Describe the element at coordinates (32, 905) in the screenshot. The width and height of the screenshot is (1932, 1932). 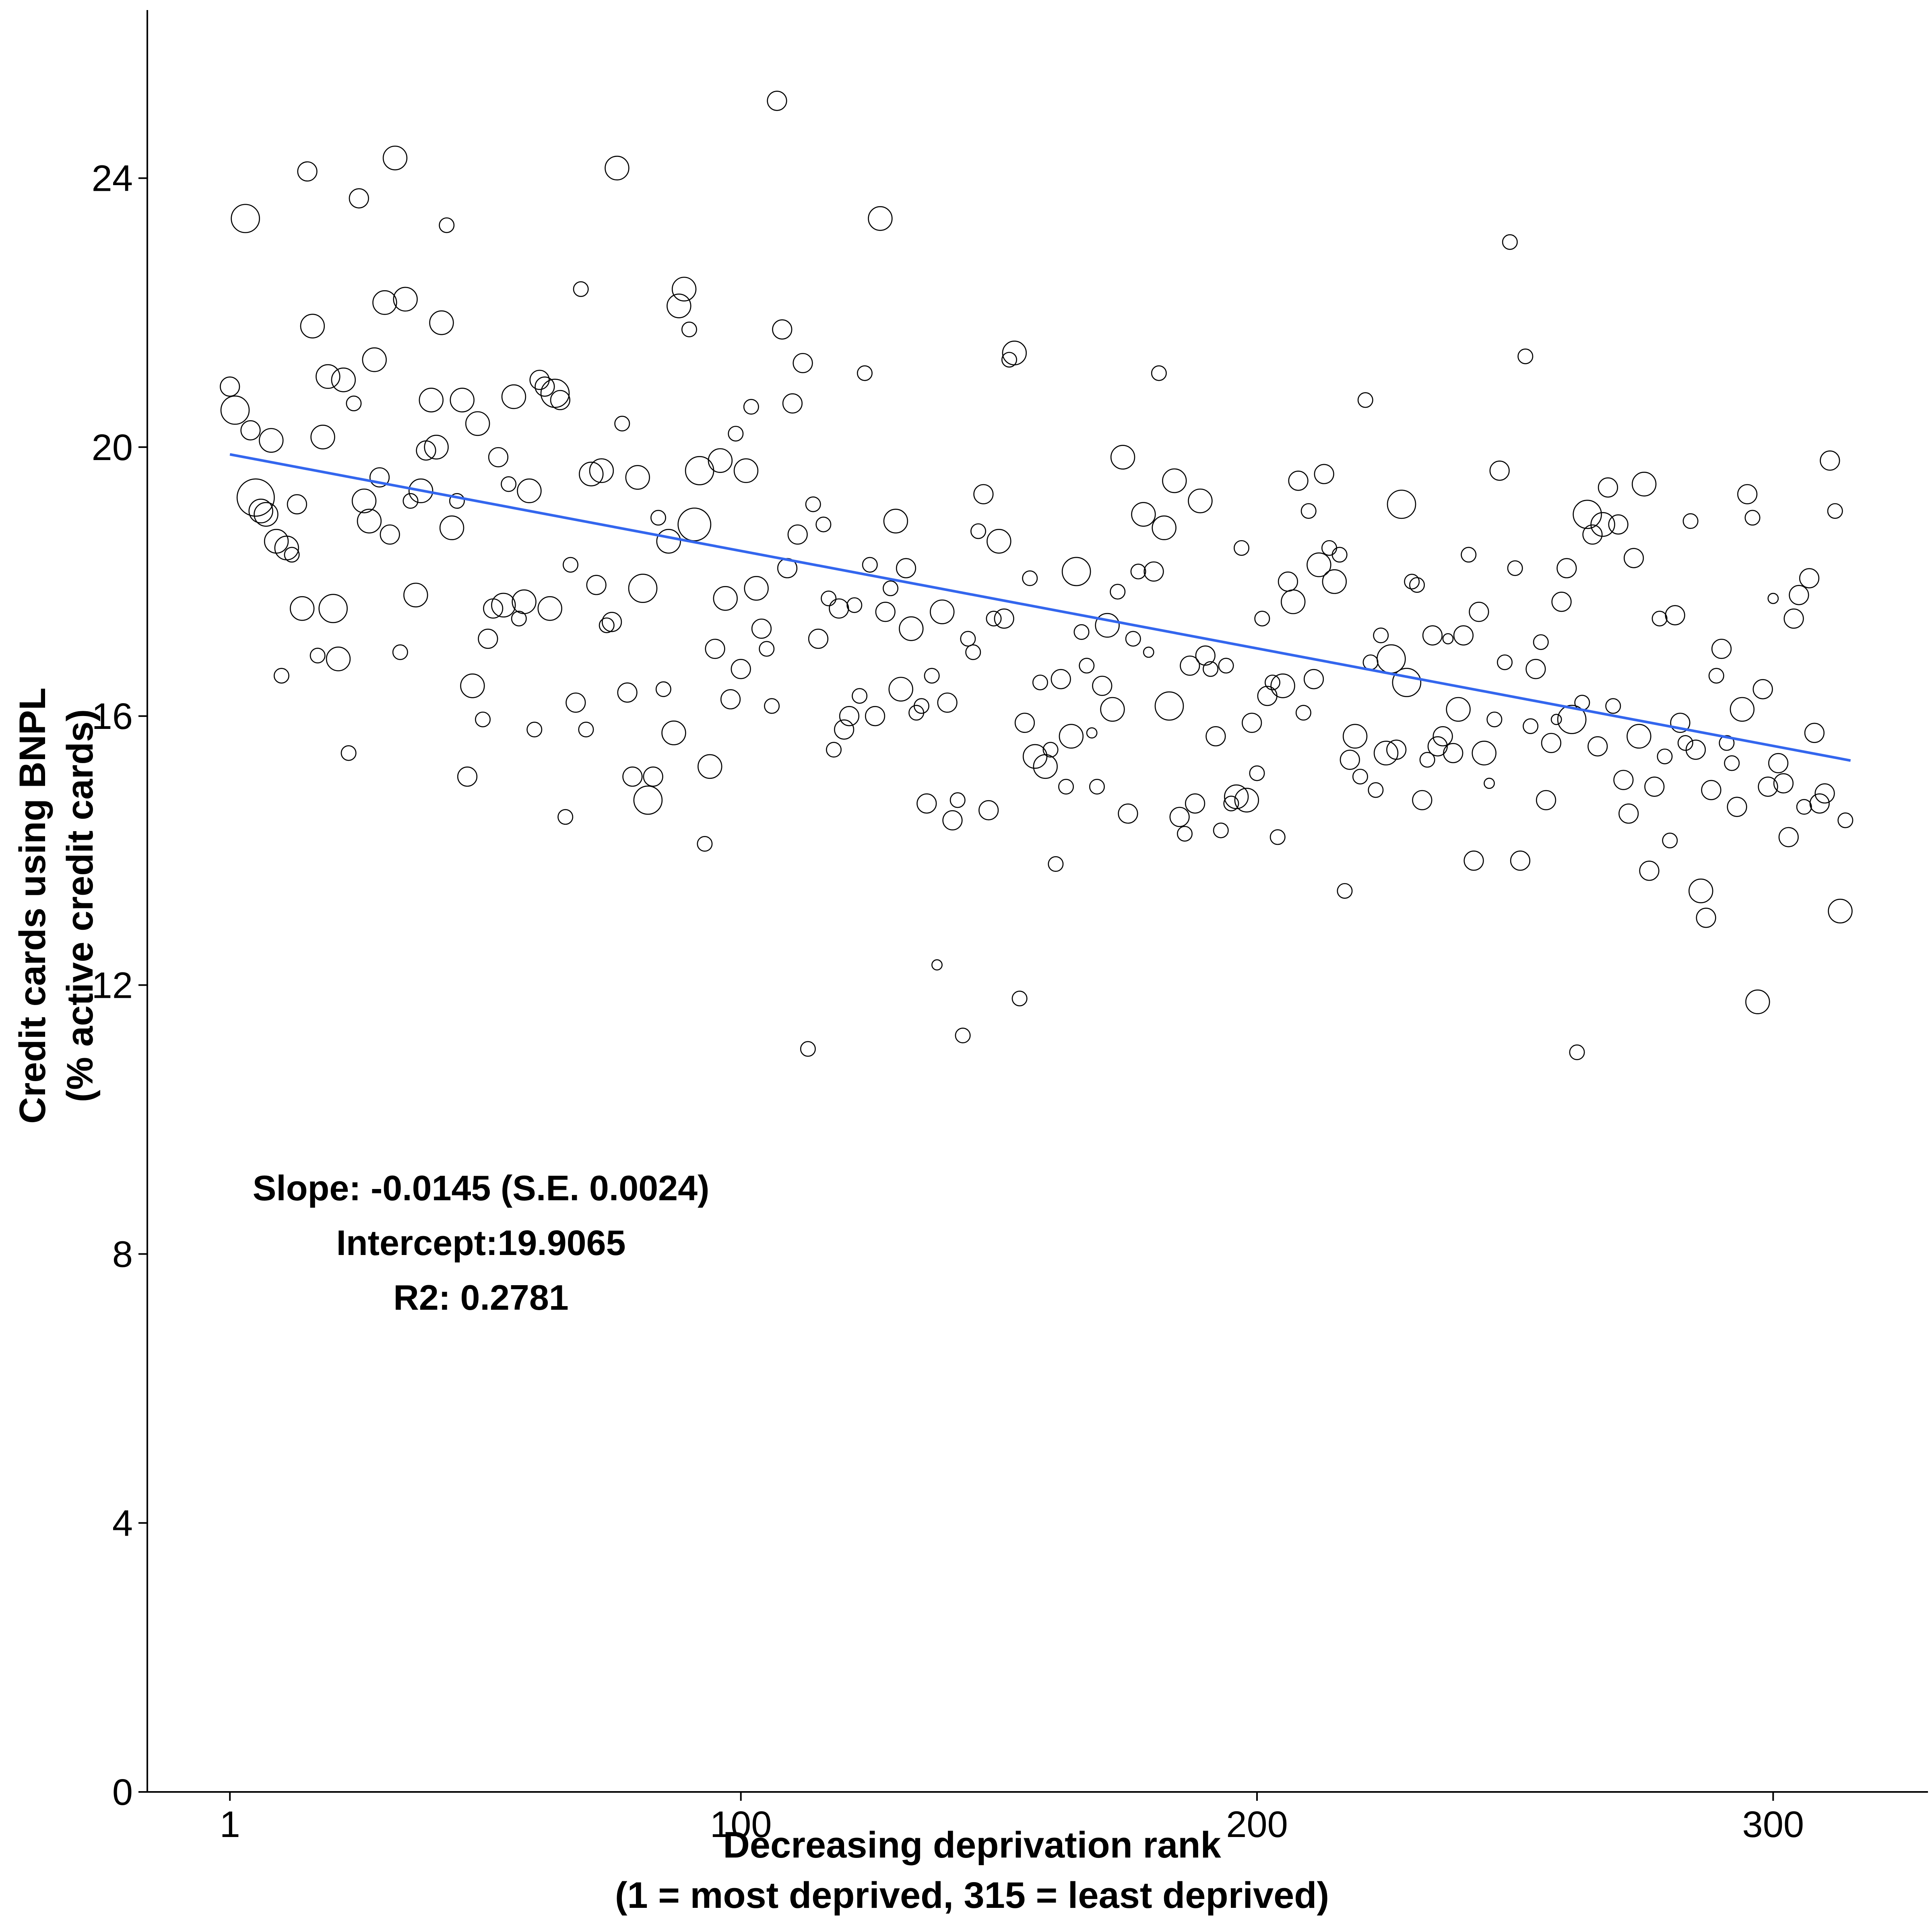
I see `y-axis-title: Credit cards using BNPL` at that location.